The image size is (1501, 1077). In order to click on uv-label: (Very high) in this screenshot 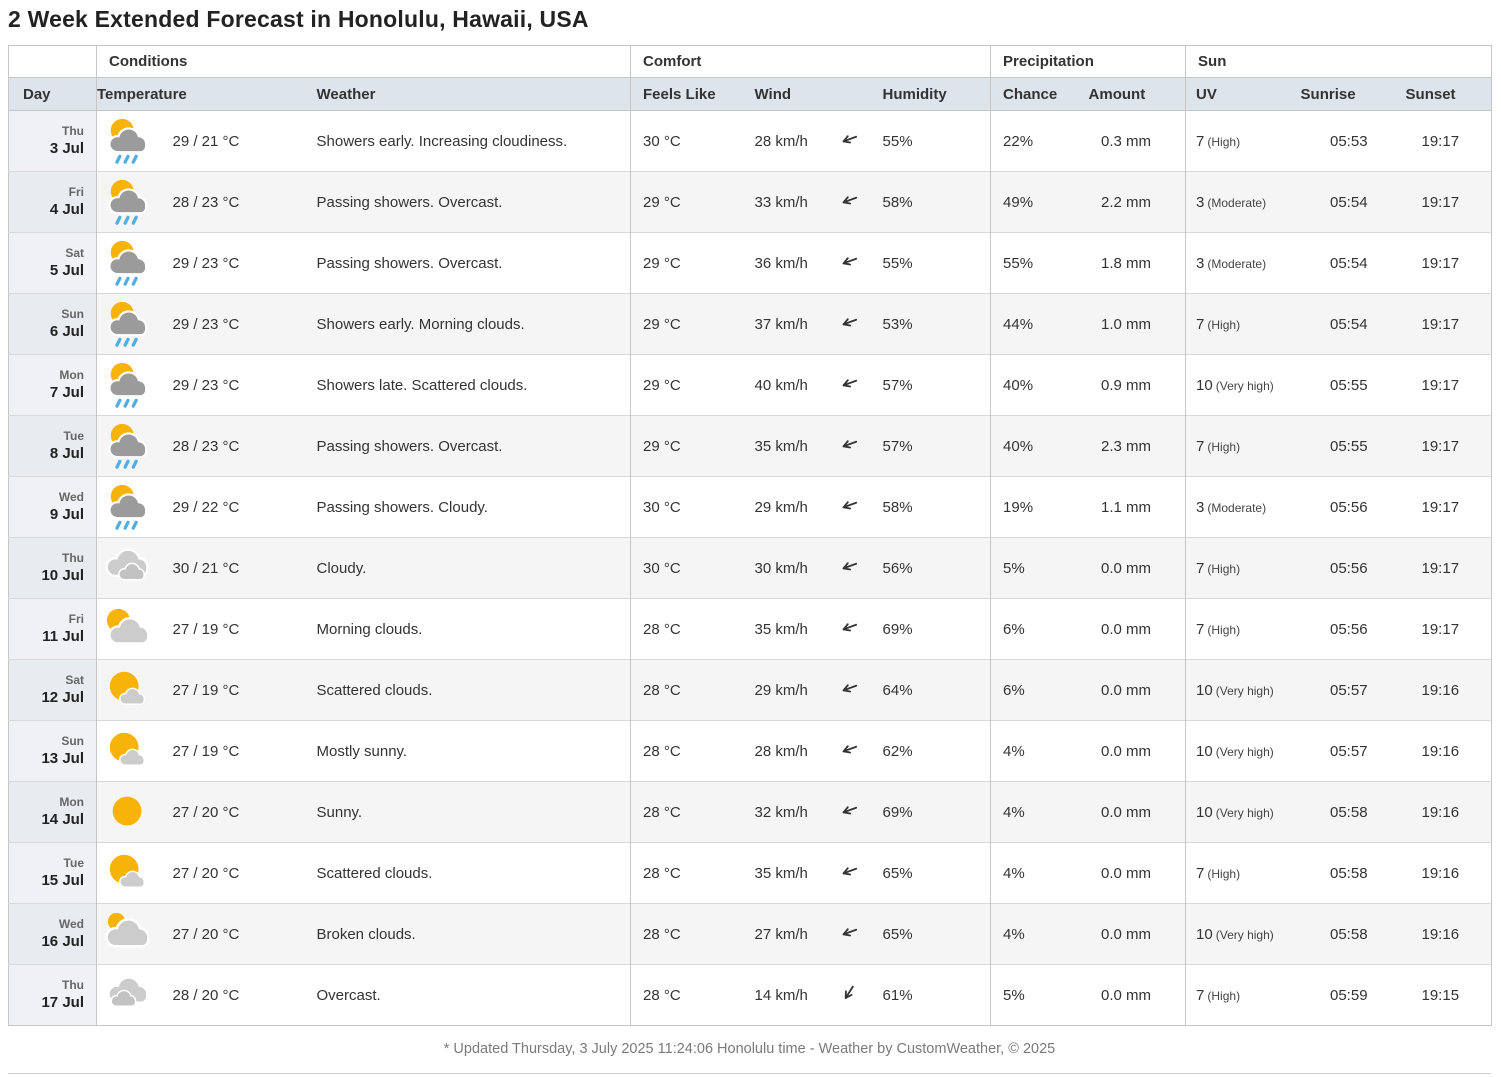, I will do `click(1244, 751)`.